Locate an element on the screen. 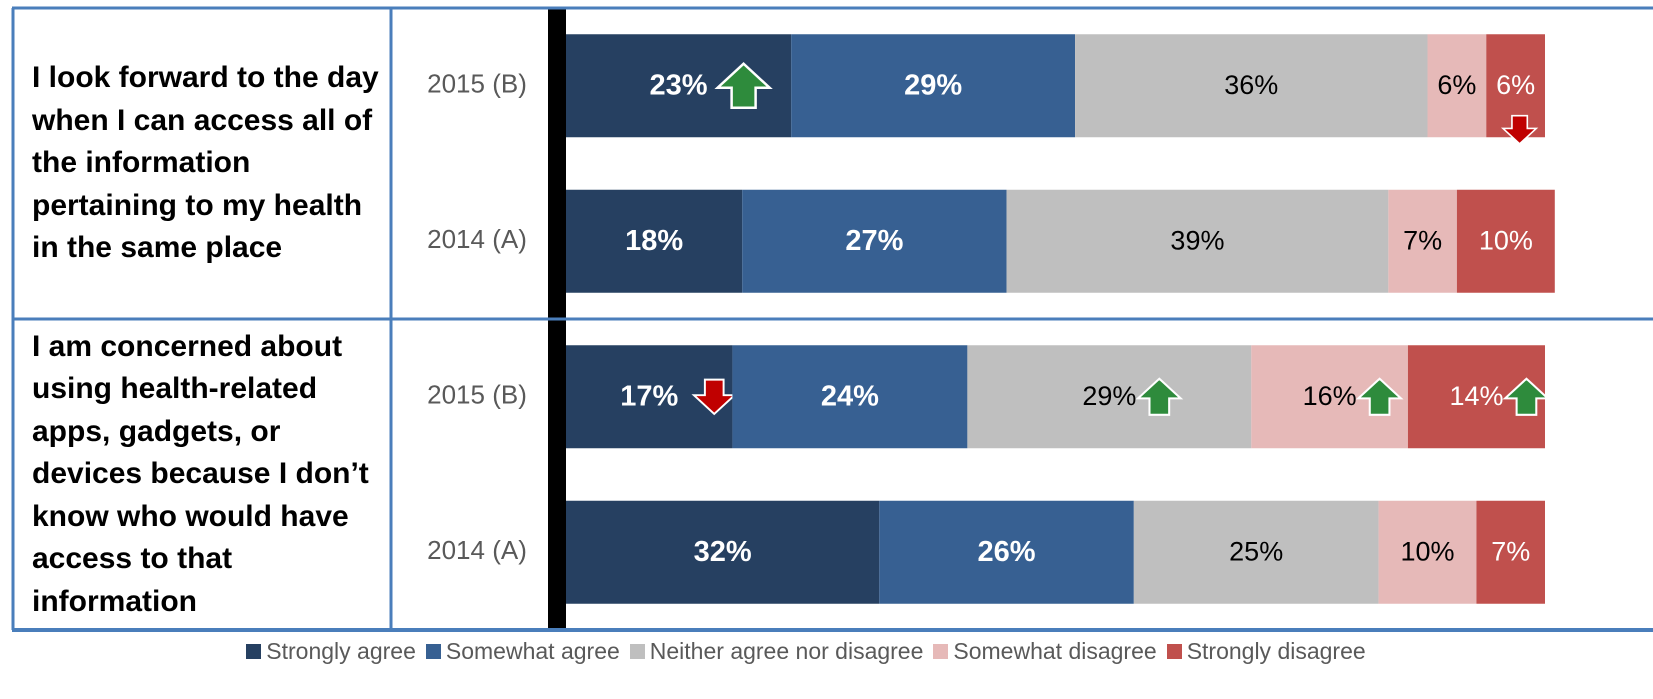 The image size is (1653, 699). down-arrow is located at coordinates (1519, 129).